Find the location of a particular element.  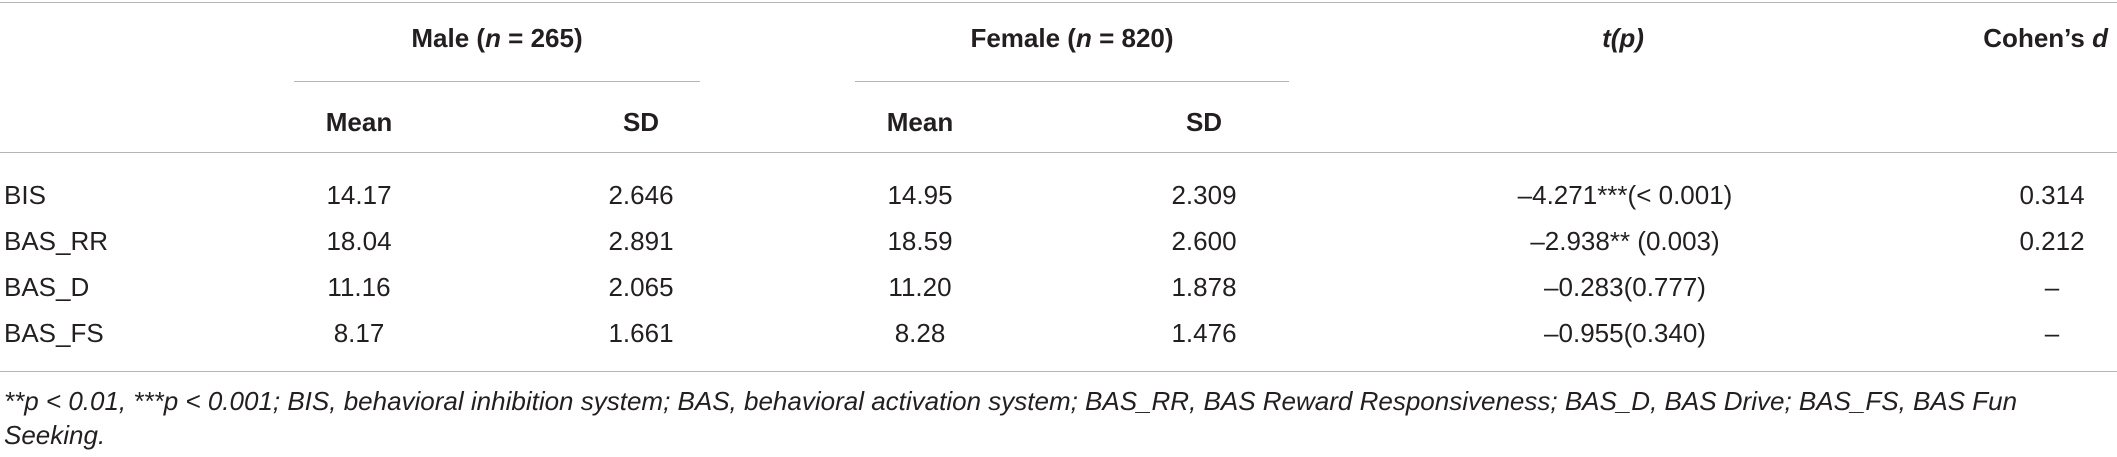

male-group-underline is located at coordinates (497, 81).